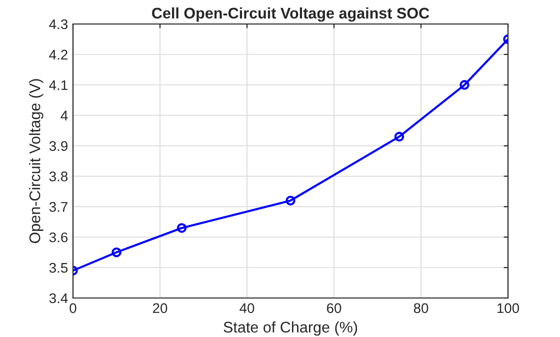 This screenshot has width=560, height=337. What do you see at coordinates (58, 146) in the screenshot?
I see `y-tick-label: 3.9` at bounding box center [58, 146].